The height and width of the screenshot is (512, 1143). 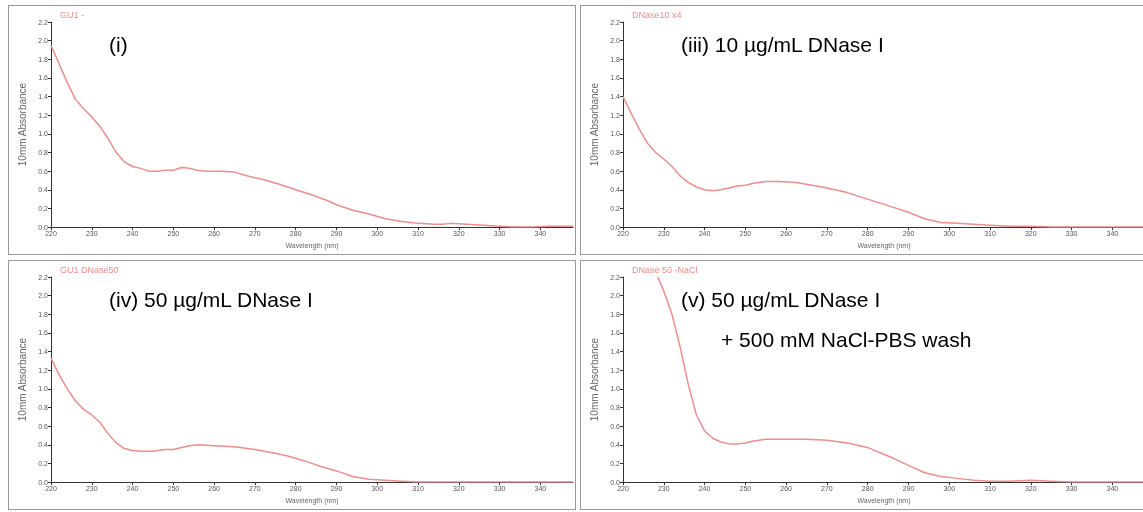 What do you see at coordinates (781, 299) in the screenshot?
I see `annotation: (v) 50 µg/mL DNase I` at bounding box center [781, 299].